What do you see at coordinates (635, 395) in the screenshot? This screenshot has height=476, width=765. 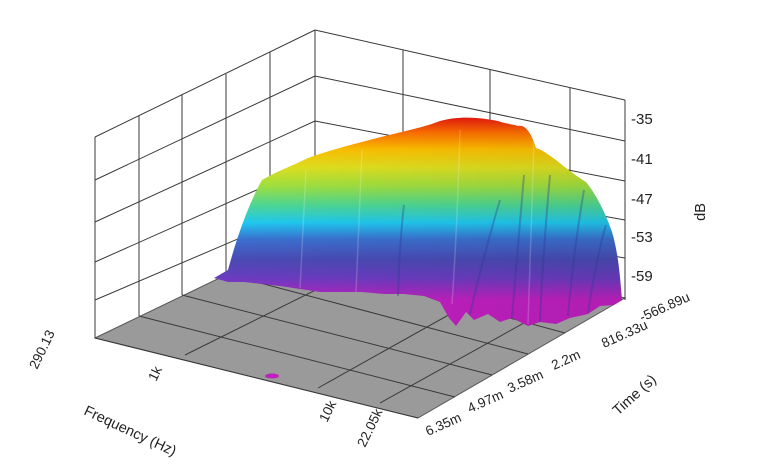 I see `y-axis-title: Time (s)` at bounding box center [635, 395].